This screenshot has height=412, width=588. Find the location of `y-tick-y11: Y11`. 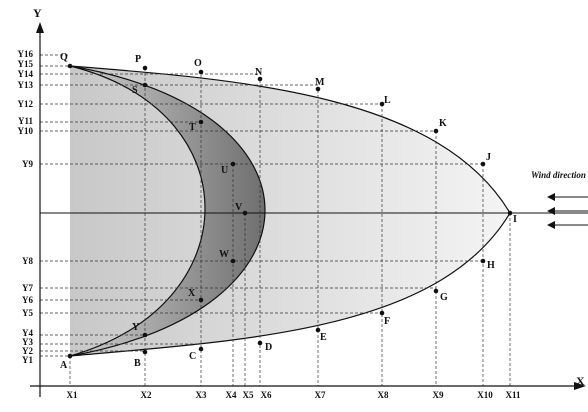

y-tick-y11: Y11 is located at coordinates (26, 121).